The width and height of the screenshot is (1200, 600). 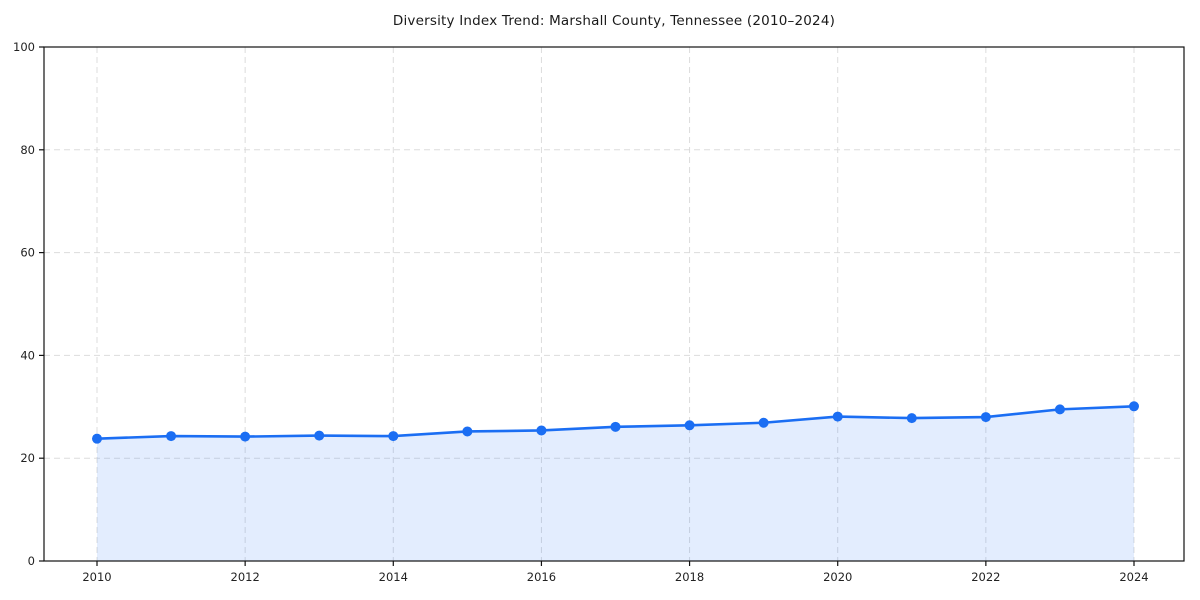 What do you see at coordinates (27, 458) in the screenshot?
I see `y-axis-tick-label-20: 20` at bounding box center [27, 458].